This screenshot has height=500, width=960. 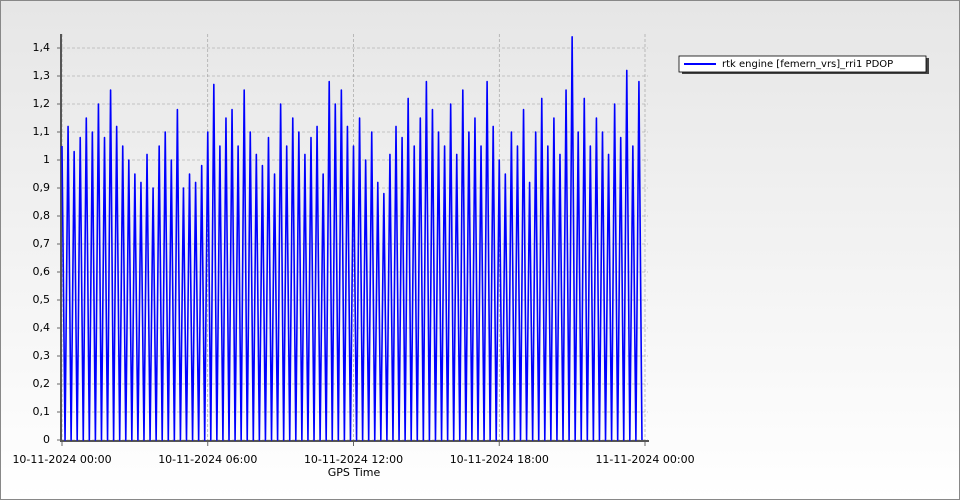 What do you see at coordinates (644, 459) in the screenshot?
I see `x-tick-label: 11-11-2024 00:00` at bounding box center [644, 459].